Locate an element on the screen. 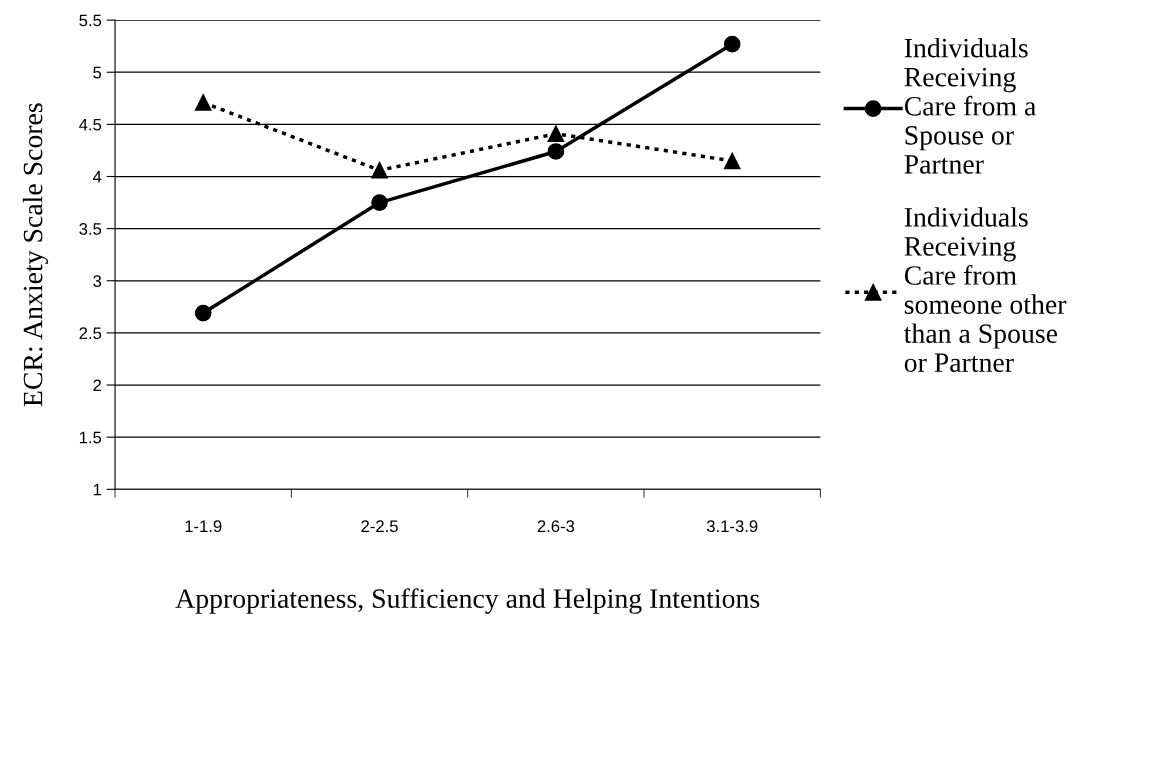  y-tick-label: 5.5 is located at coordinates (90, 20).